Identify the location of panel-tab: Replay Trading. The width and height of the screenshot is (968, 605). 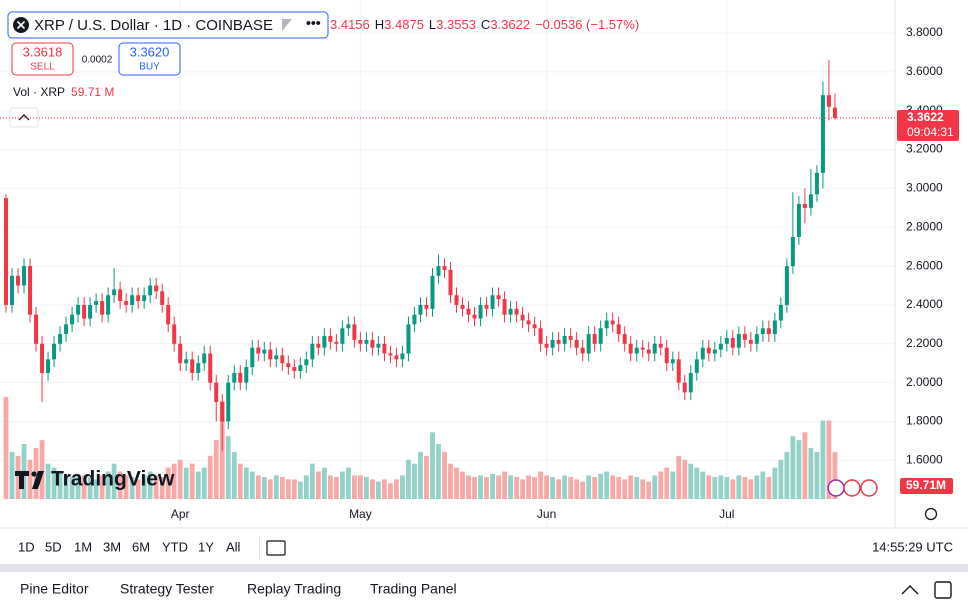
(294, 589).